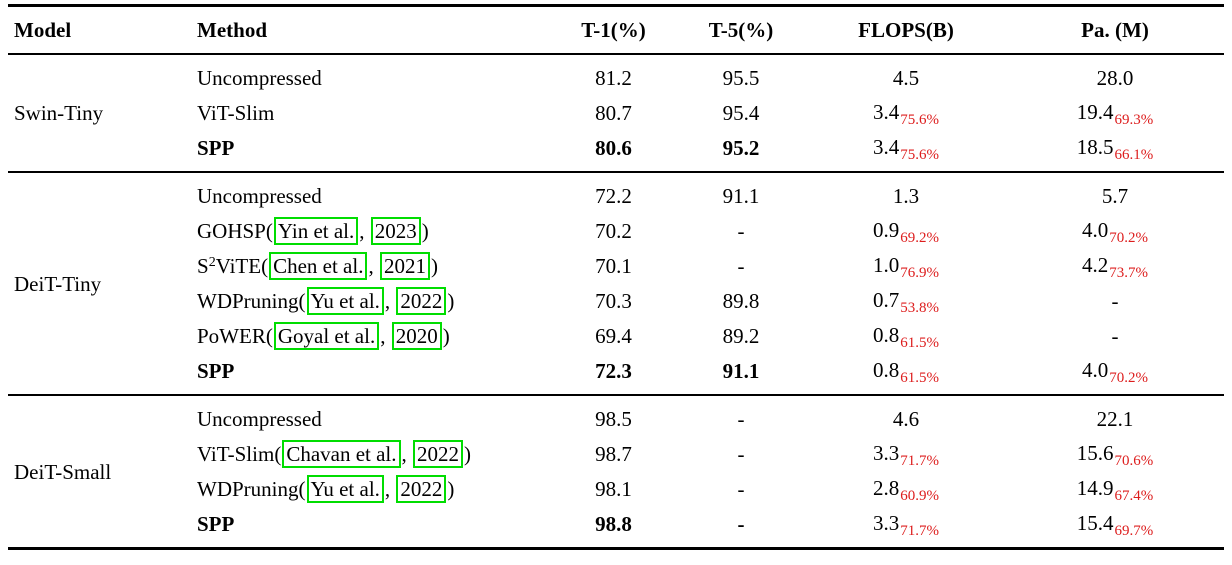 This screenshot has width=1232, height=565. What do you see at coordinates (613, 78) in the screenshot?
I see `t1-value: 81.2` at bounding box center [613, 78].